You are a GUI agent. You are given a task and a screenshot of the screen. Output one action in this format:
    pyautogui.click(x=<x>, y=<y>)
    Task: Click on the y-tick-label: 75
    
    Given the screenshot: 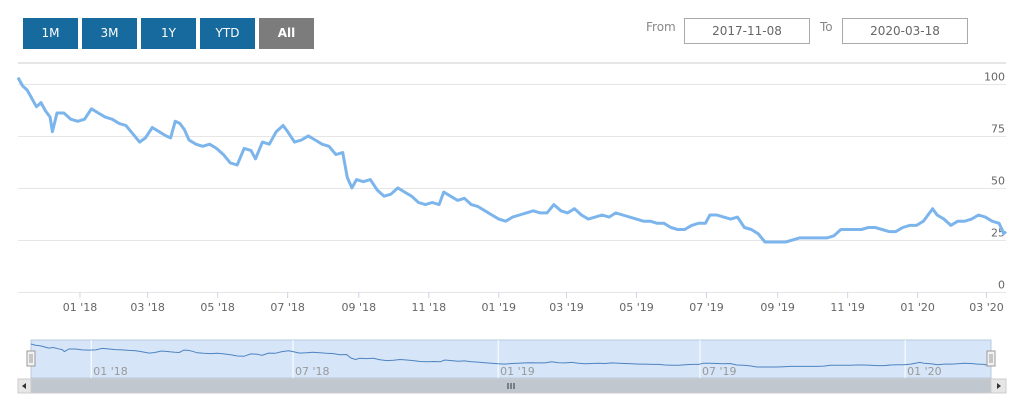 What is the action you would take?
    pyautogui.click(x=998, y=129)
    